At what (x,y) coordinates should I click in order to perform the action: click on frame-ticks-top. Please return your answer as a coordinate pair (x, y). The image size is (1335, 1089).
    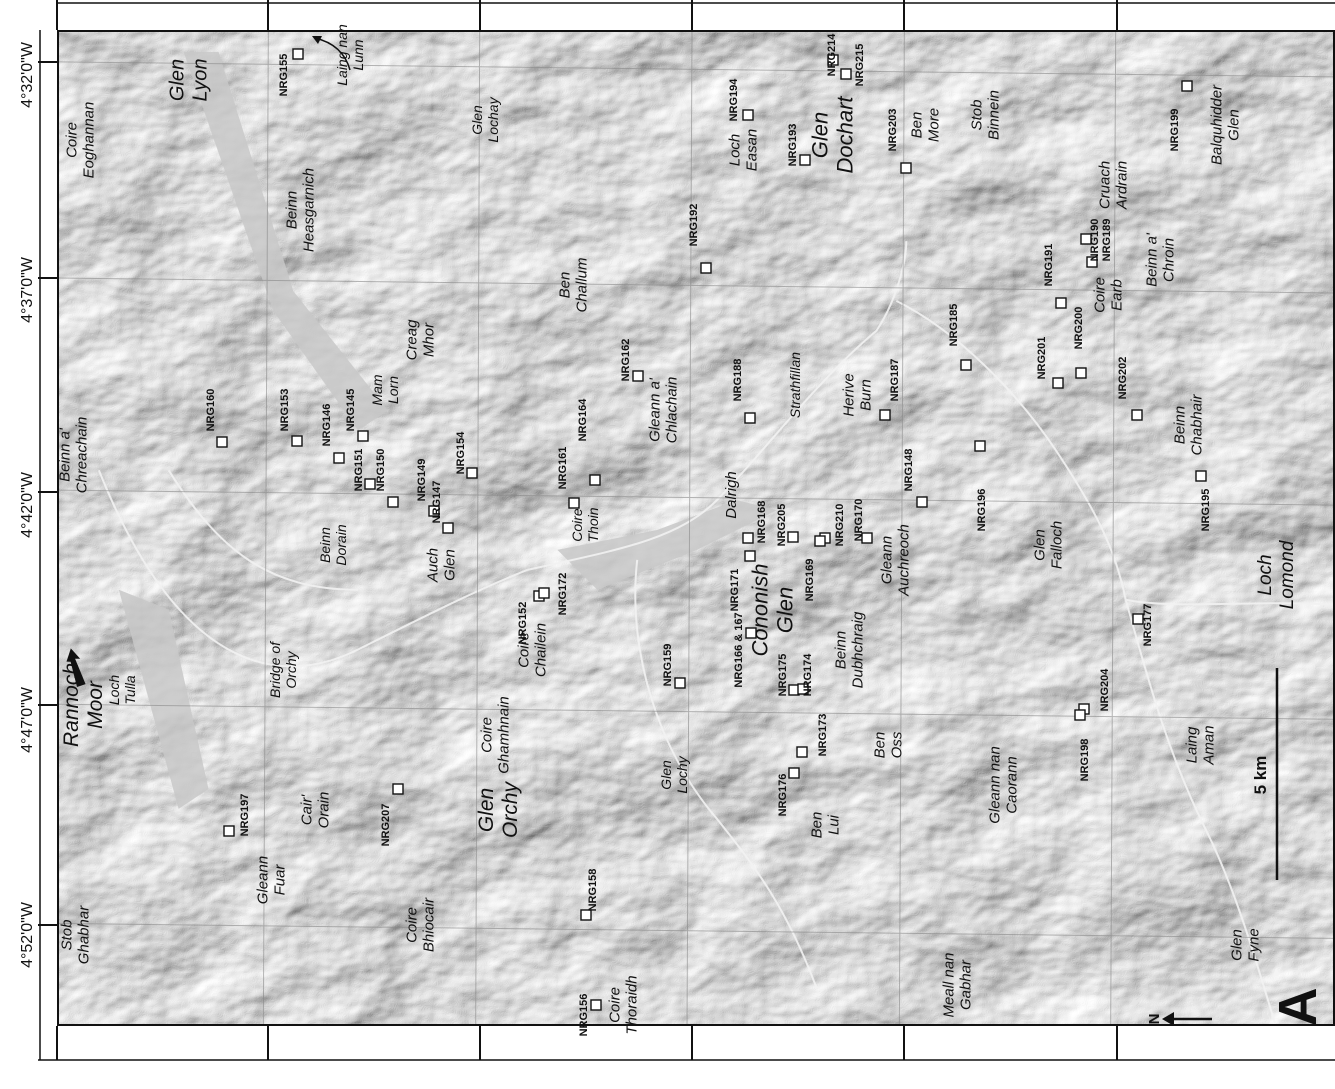
    Looking at the image, I should click on (695, 15).